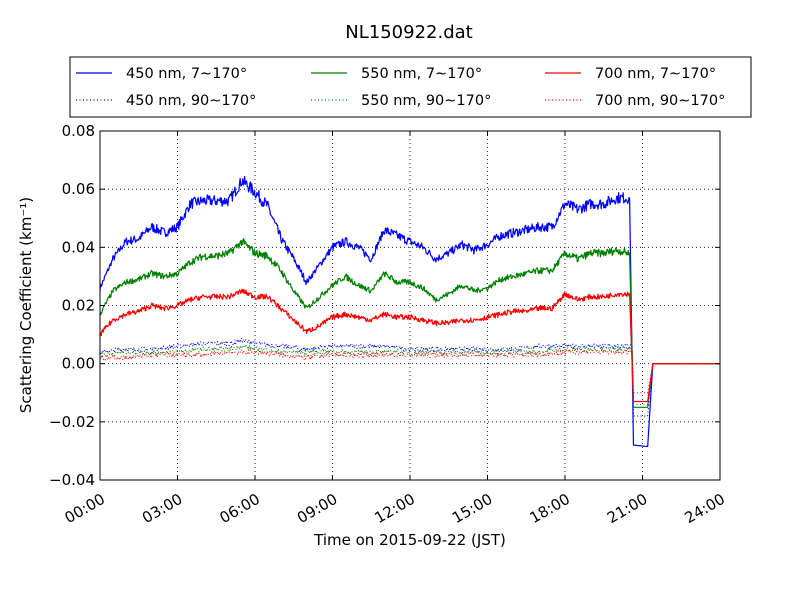  What do you see at coordinates (426, 101) in the screenshot?
I see `legend-label-3: 550 nm, 90∼170°` at bounding box center [426, 101].